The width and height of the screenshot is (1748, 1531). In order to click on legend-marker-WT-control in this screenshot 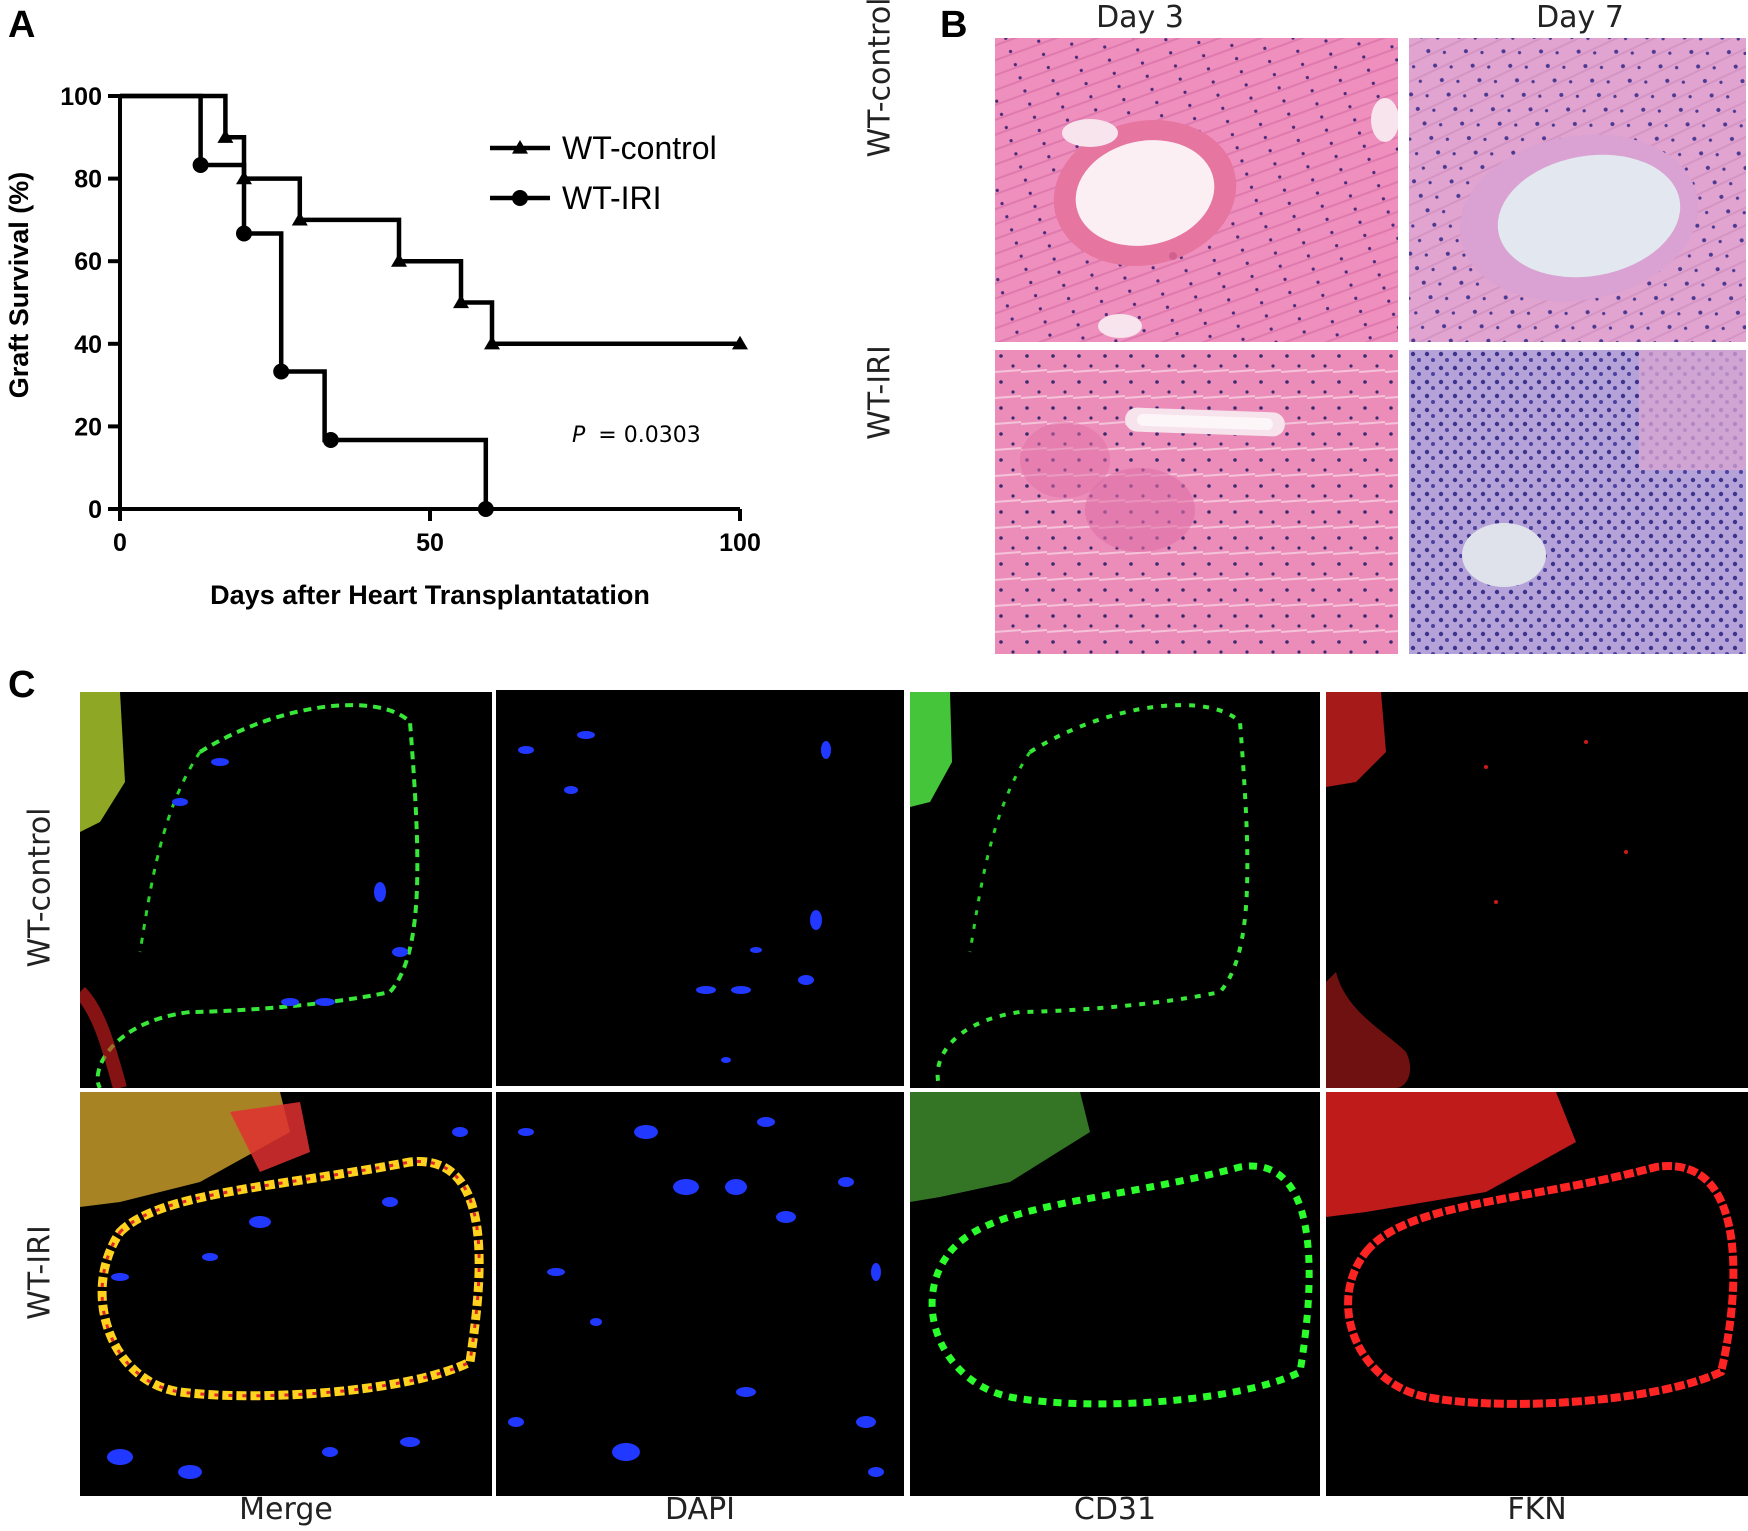, I will do `click(520, 147)`.